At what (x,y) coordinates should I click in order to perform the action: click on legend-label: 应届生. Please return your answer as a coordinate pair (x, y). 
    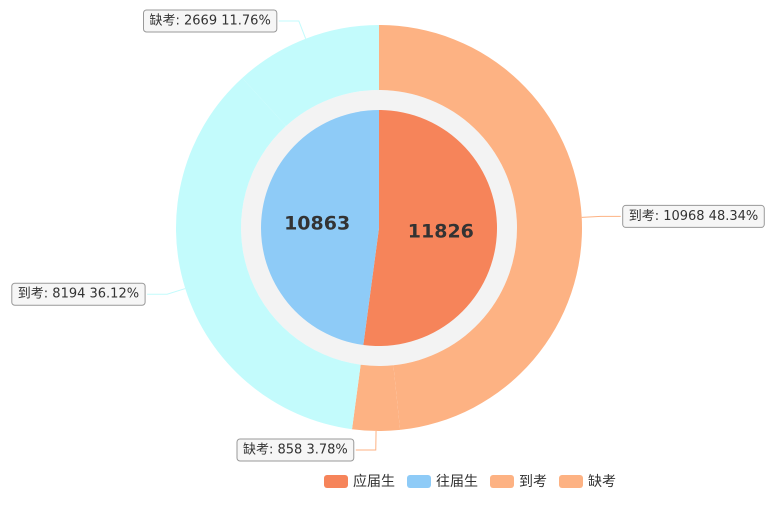
    Looking at the image, I should click on (374, 481).